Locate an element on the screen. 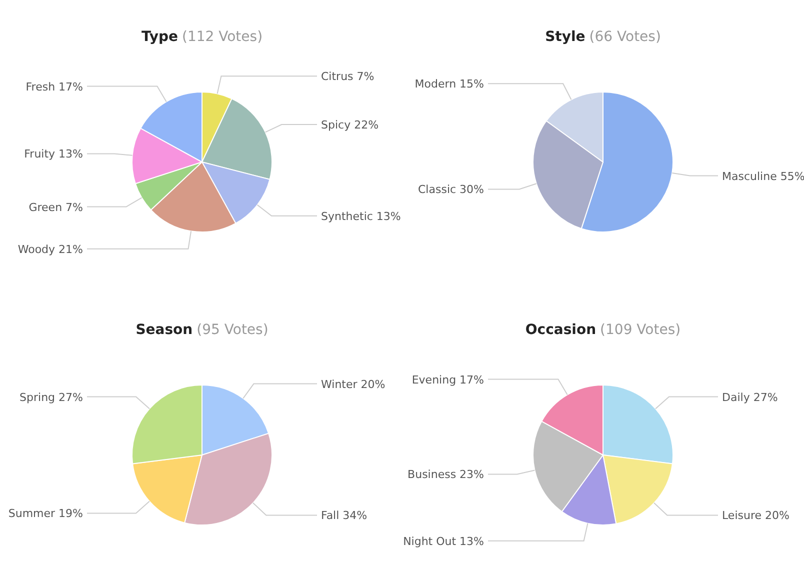 The image size is (804, 571). slice-label: Evening 17% is located at coordinates (448, 379).